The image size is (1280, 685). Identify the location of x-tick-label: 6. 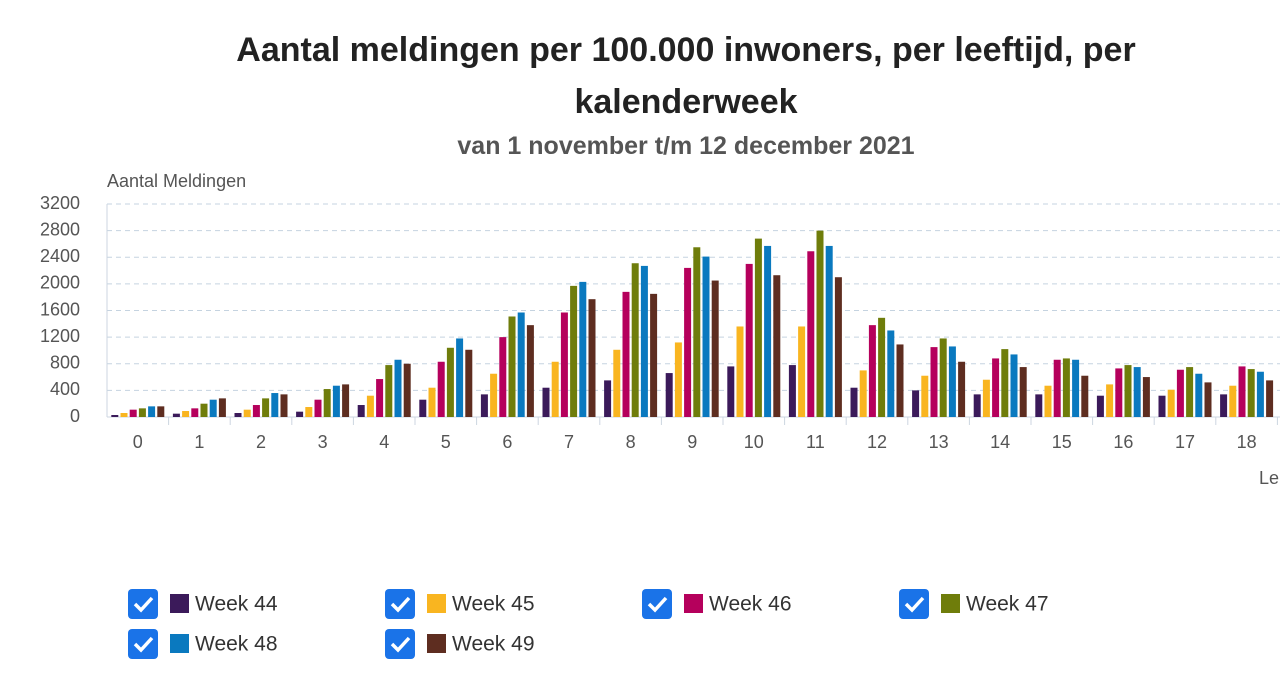
(507, 442).